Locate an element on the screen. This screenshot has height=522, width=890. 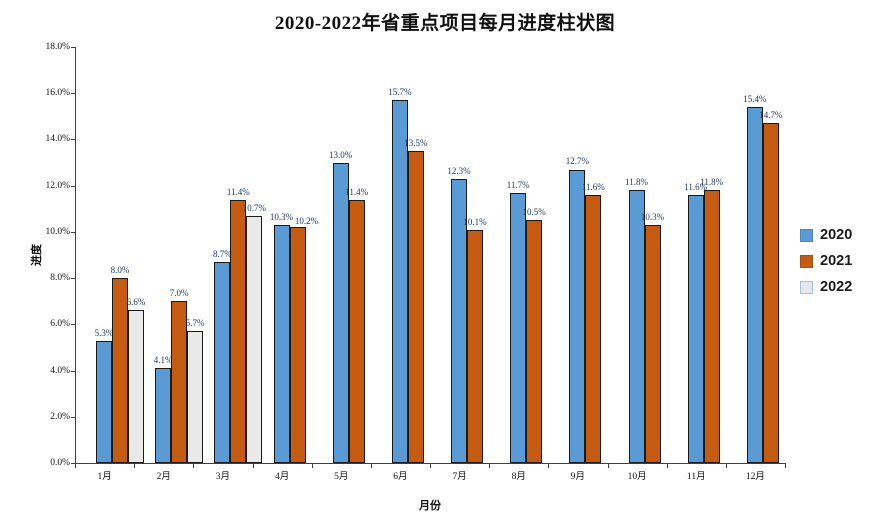
x-category-label: 7月 is located at coordinates (459, 477).